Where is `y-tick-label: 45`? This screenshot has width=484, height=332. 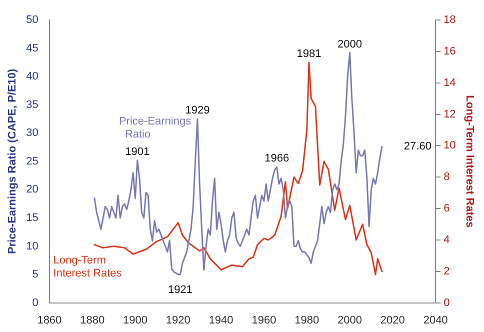 y-tick-label: 45 is located at coordinates (32, 48).